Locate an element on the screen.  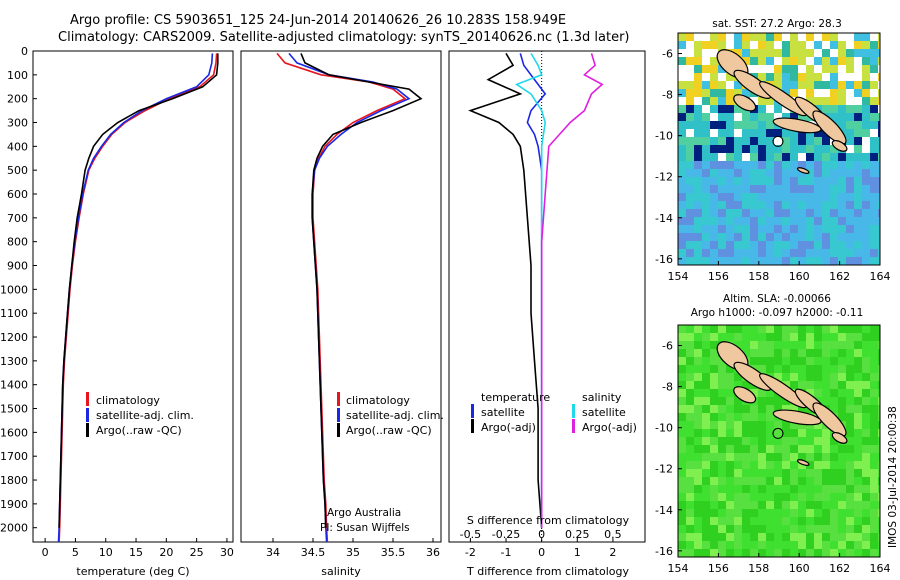
series-line-temperature-argo-adj is located at coordinates (505, 290).